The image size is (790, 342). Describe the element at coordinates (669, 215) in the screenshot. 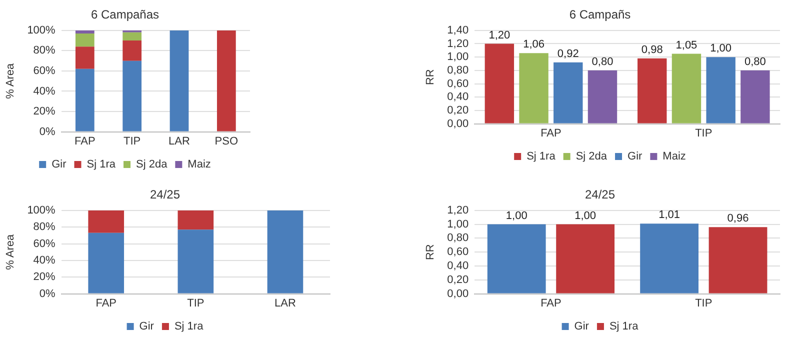

I see `data-label: 1,01` at that location.